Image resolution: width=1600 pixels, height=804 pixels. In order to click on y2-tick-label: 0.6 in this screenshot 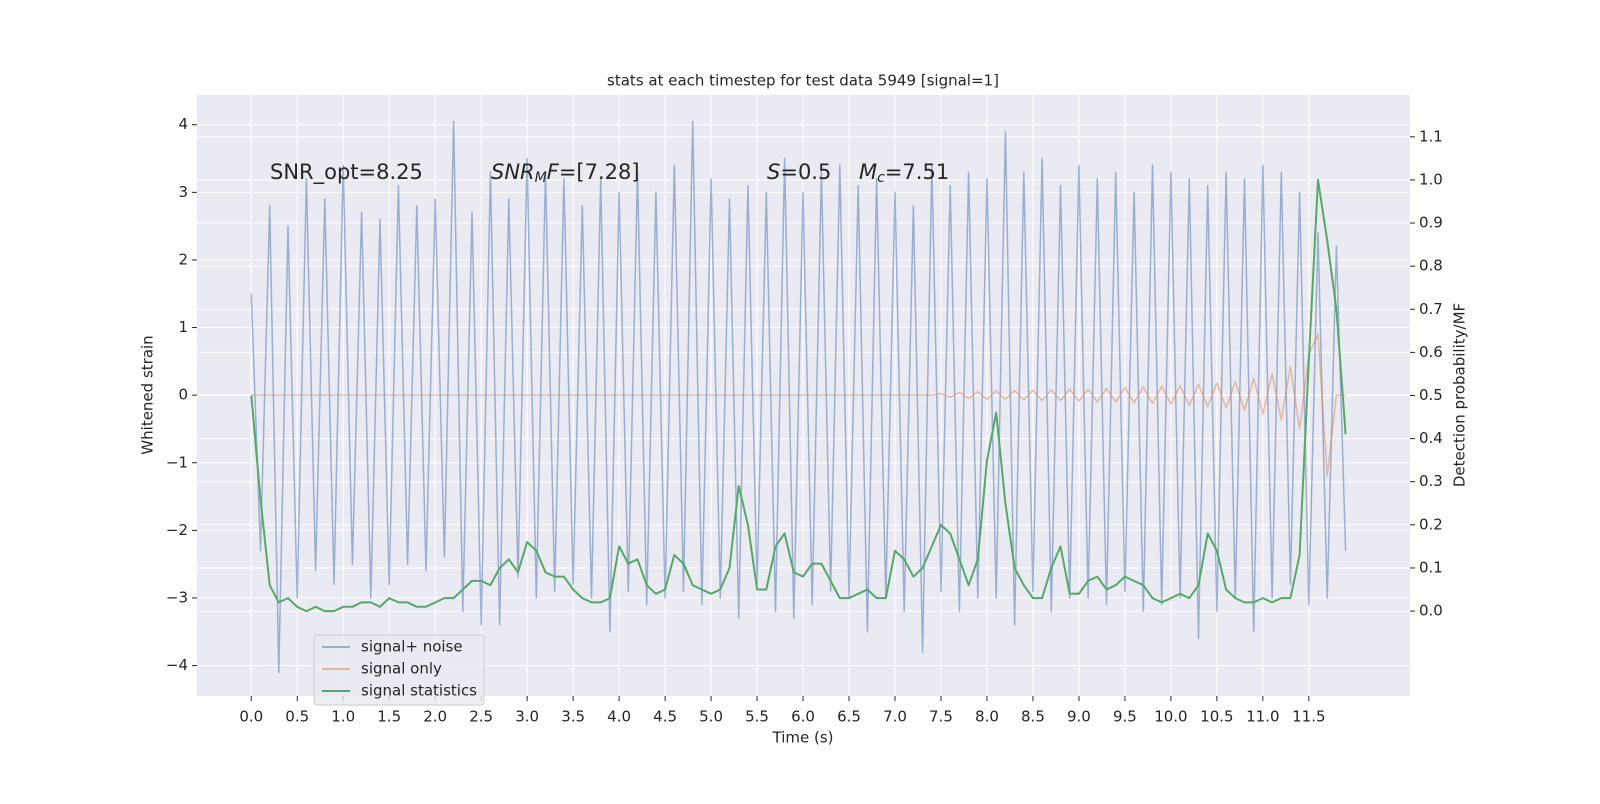, I will do `click(1431, 352)`.